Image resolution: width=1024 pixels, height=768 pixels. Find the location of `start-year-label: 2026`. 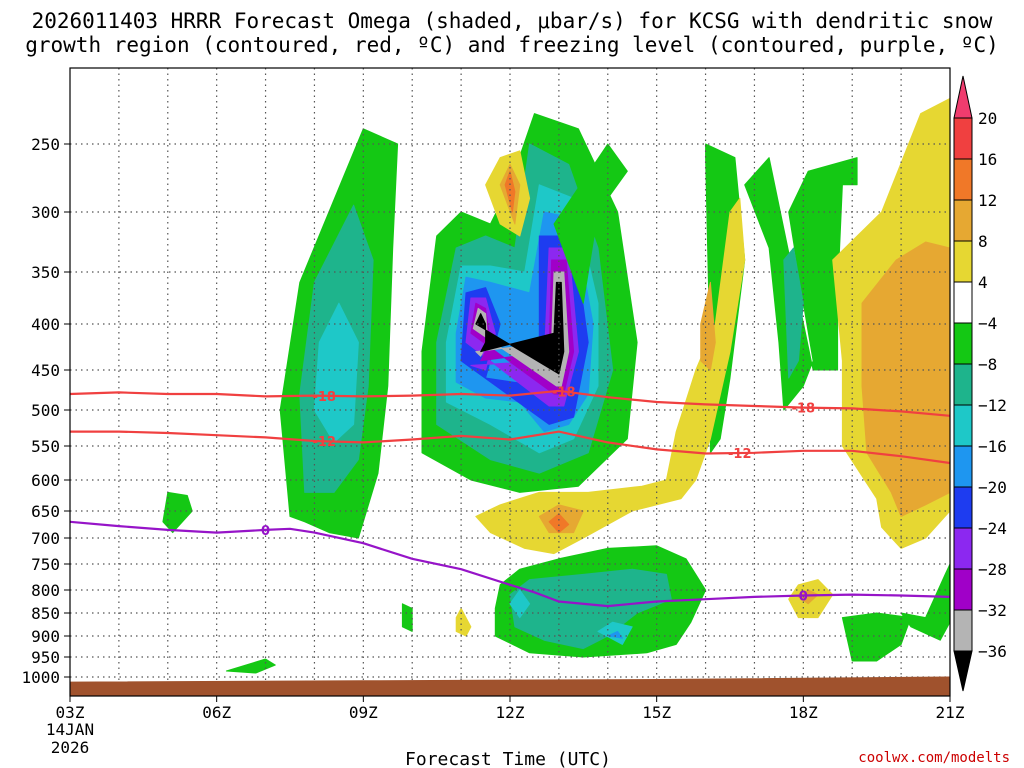

start-year-label: 2026 is located at coordinates (70, 747).